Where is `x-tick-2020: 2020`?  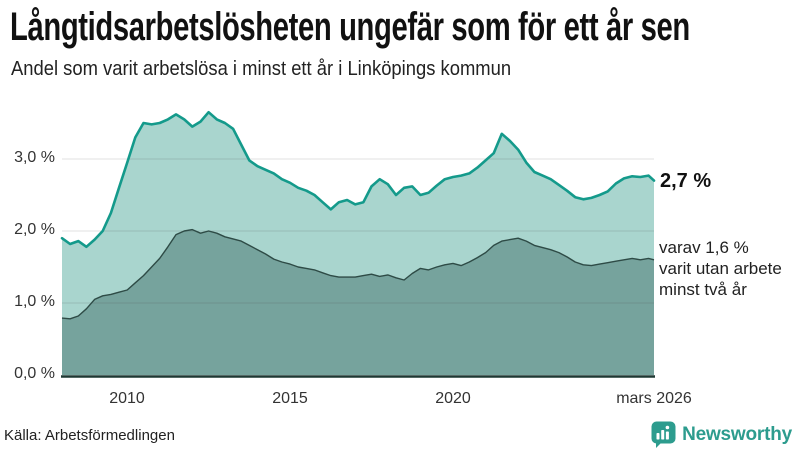 x-tick-2020: 2020 is located at coordinates (453, 398).